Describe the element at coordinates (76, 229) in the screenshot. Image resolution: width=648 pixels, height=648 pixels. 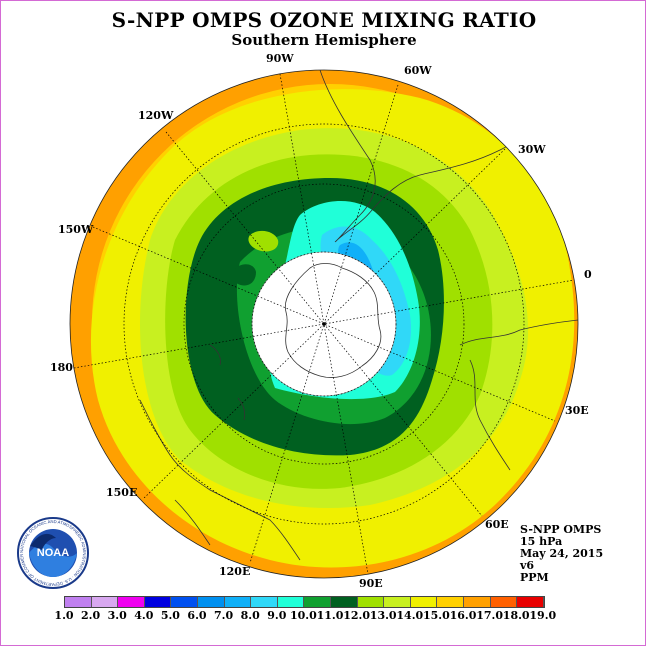
I see `lon-label-150w: 150W` at that location.